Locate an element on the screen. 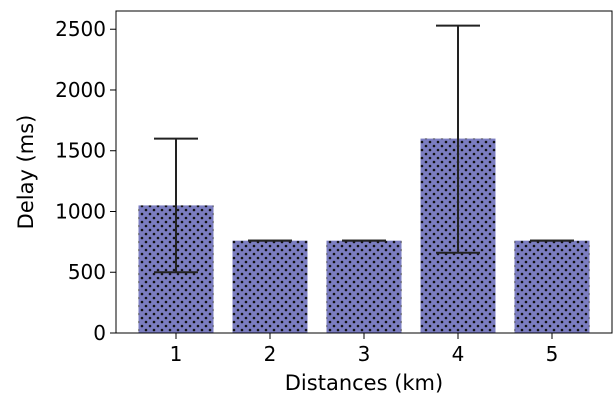 This screenshot has height=395, width=616. x-tick-label: 5 is located at coordinates (552, 354).